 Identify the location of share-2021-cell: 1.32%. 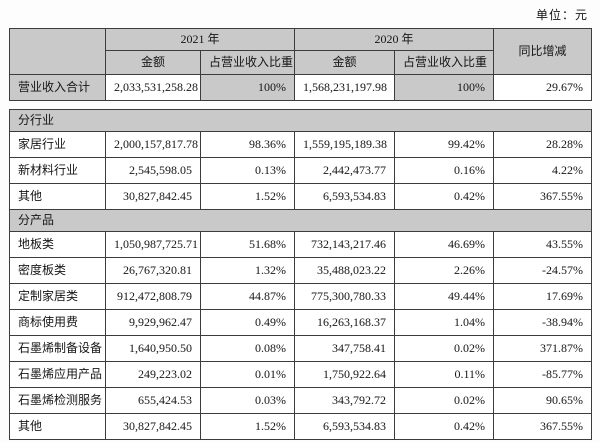
(247, 270).